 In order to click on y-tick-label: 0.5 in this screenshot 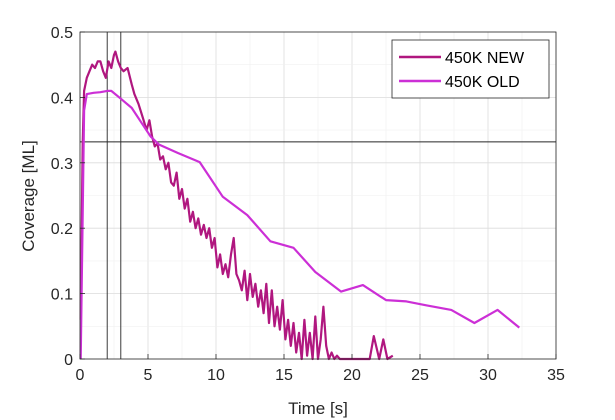, I will do `click(62, 33)`.